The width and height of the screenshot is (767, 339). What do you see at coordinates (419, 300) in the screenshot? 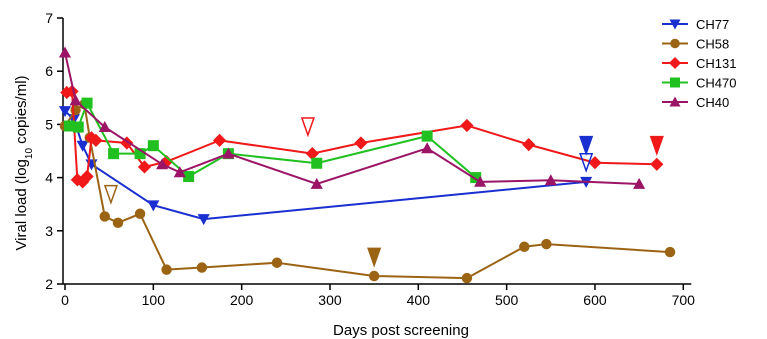
I see `x-tick-label: 400` at bounding box center [419, 300].